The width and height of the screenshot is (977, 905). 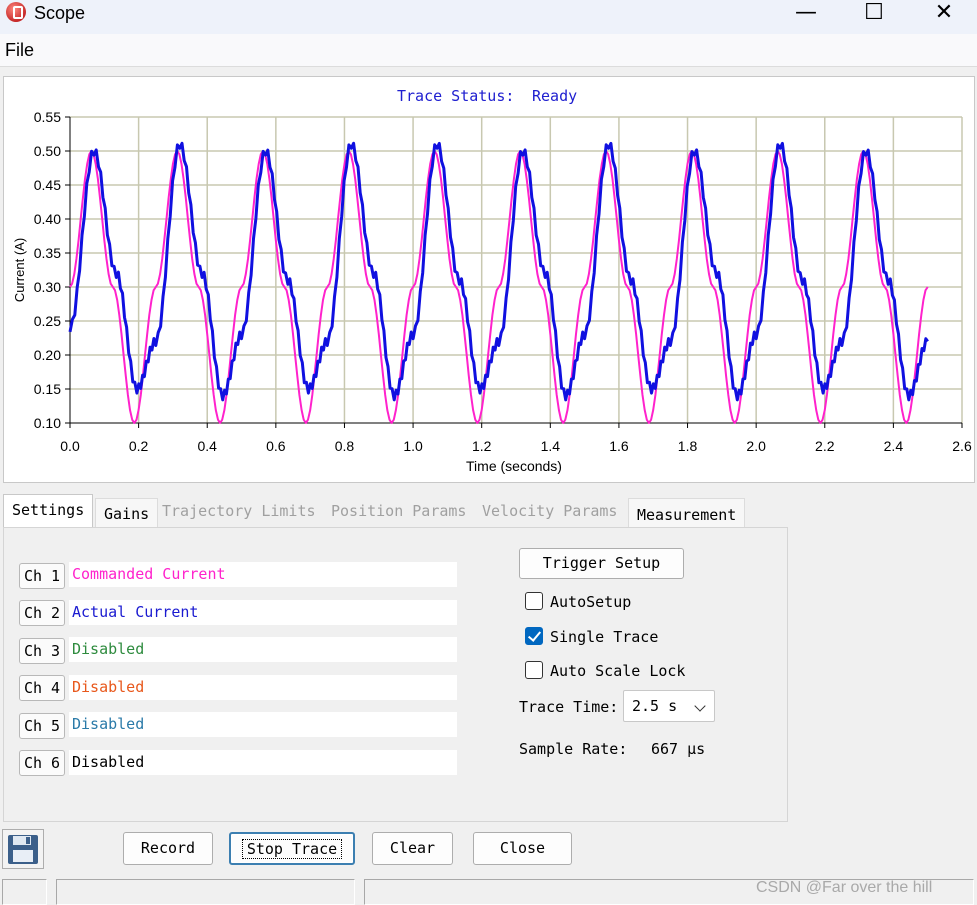 What do you see at coordinates (263, 574) in the screenshot?
I see `channel-1-field: Commanded Current` at bounding box center [263, 574].